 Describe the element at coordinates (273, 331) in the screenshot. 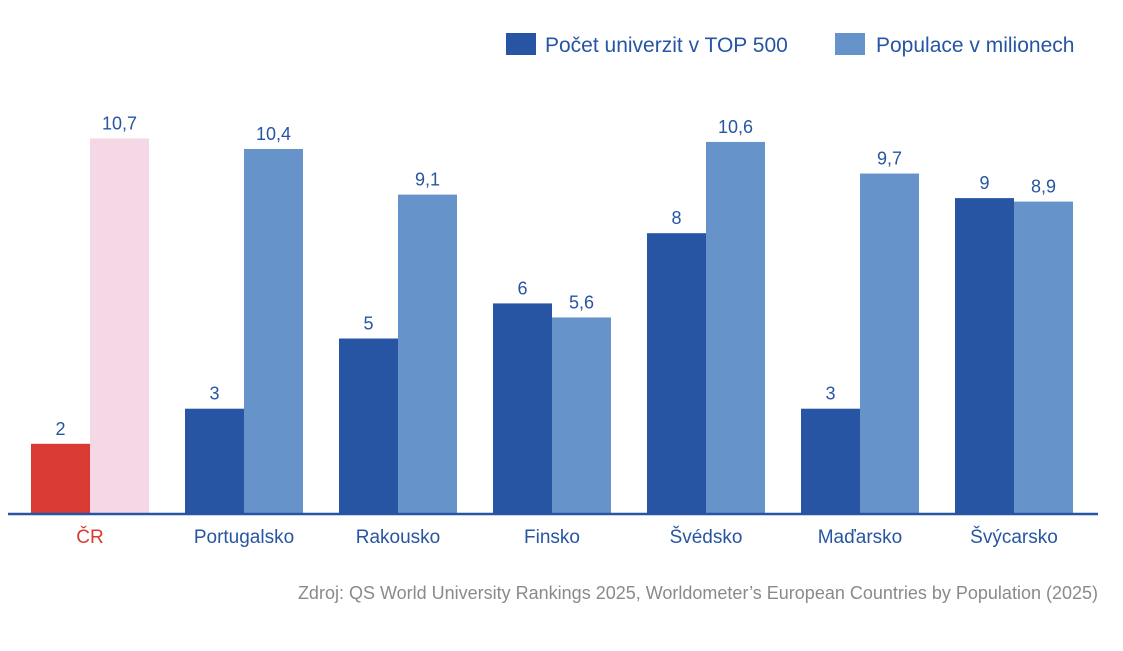

I see `bar-portugalsko-population` at that location.